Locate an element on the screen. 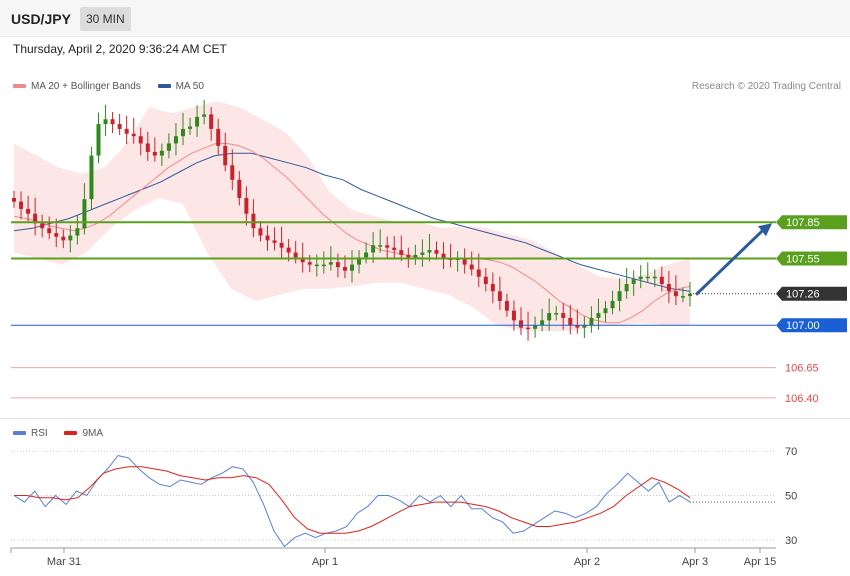  legend-ma50-swatch is located at coordinates (164, 86).